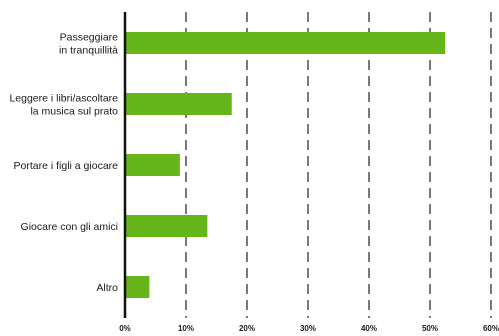 The image size is (499, 336). I want to click on x-tick-label: 30%, so click(308, 328).